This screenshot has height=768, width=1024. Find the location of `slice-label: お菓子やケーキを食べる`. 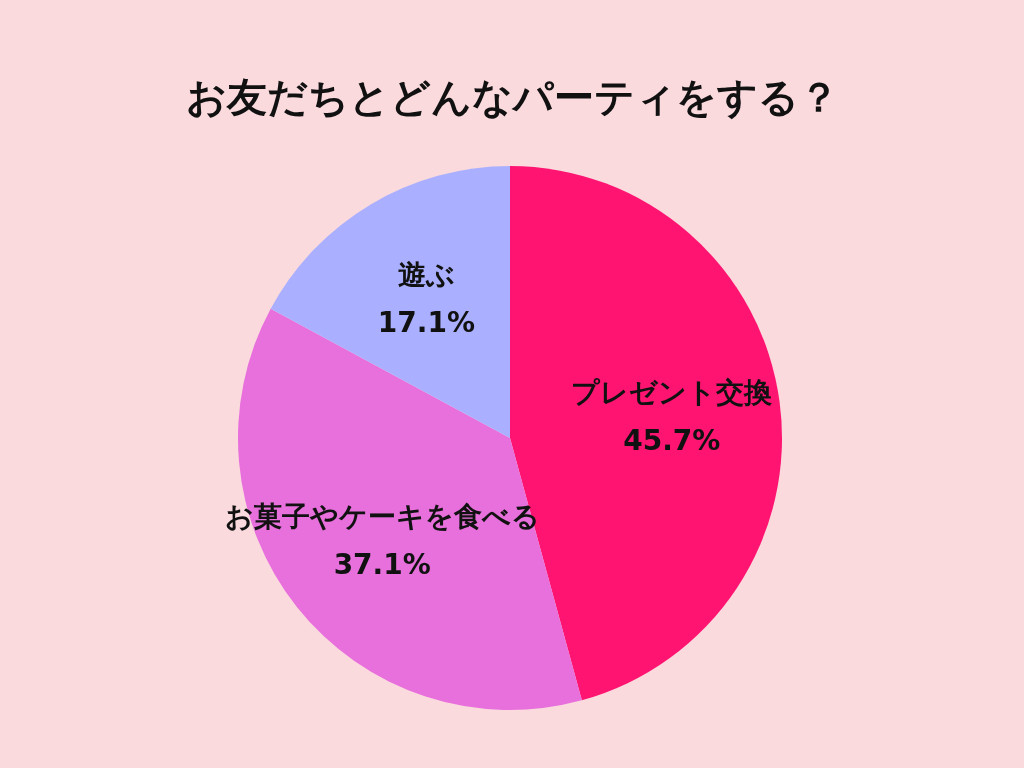

slice-label: お菓子やケーキを食べる is located at coordinates (382, 516).